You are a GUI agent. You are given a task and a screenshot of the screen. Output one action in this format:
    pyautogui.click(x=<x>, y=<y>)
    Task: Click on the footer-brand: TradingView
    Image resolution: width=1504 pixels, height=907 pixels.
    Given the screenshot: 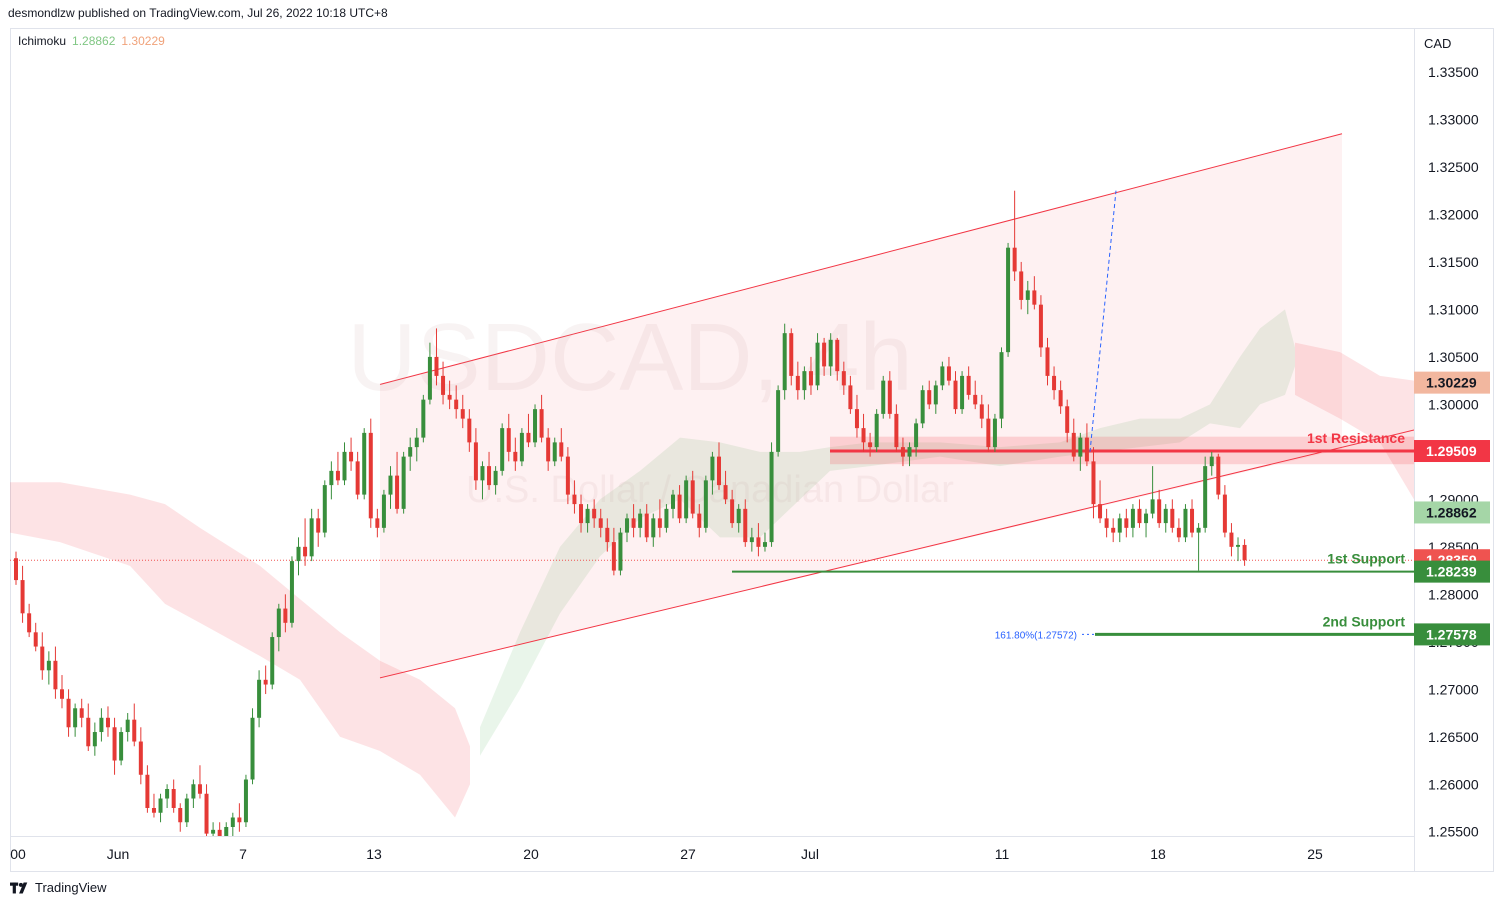 What is the action you would take?
    pyautogui.click(x=58, y=887)
    